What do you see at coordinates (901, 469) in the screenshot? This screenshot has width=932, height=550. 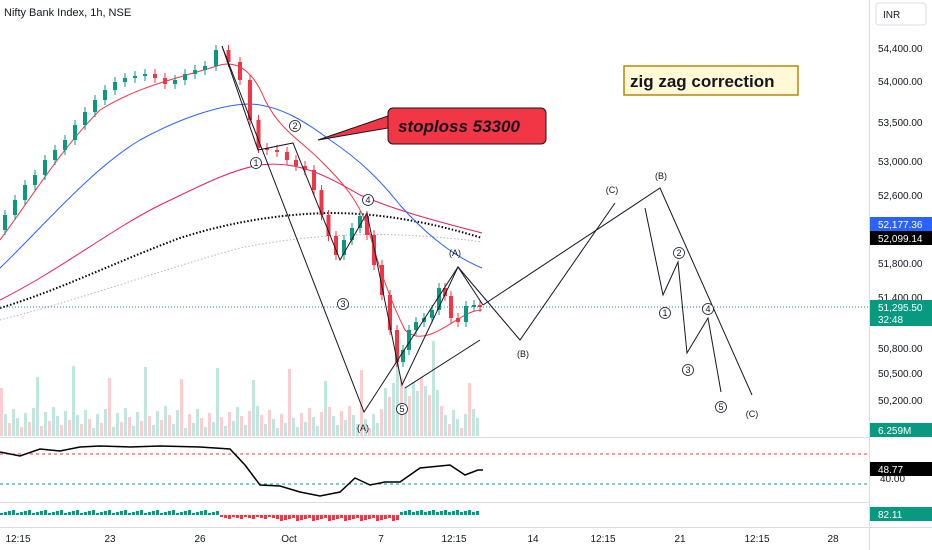 I see `badge-oscillator: 48.77` at bounding box center [901, 469].